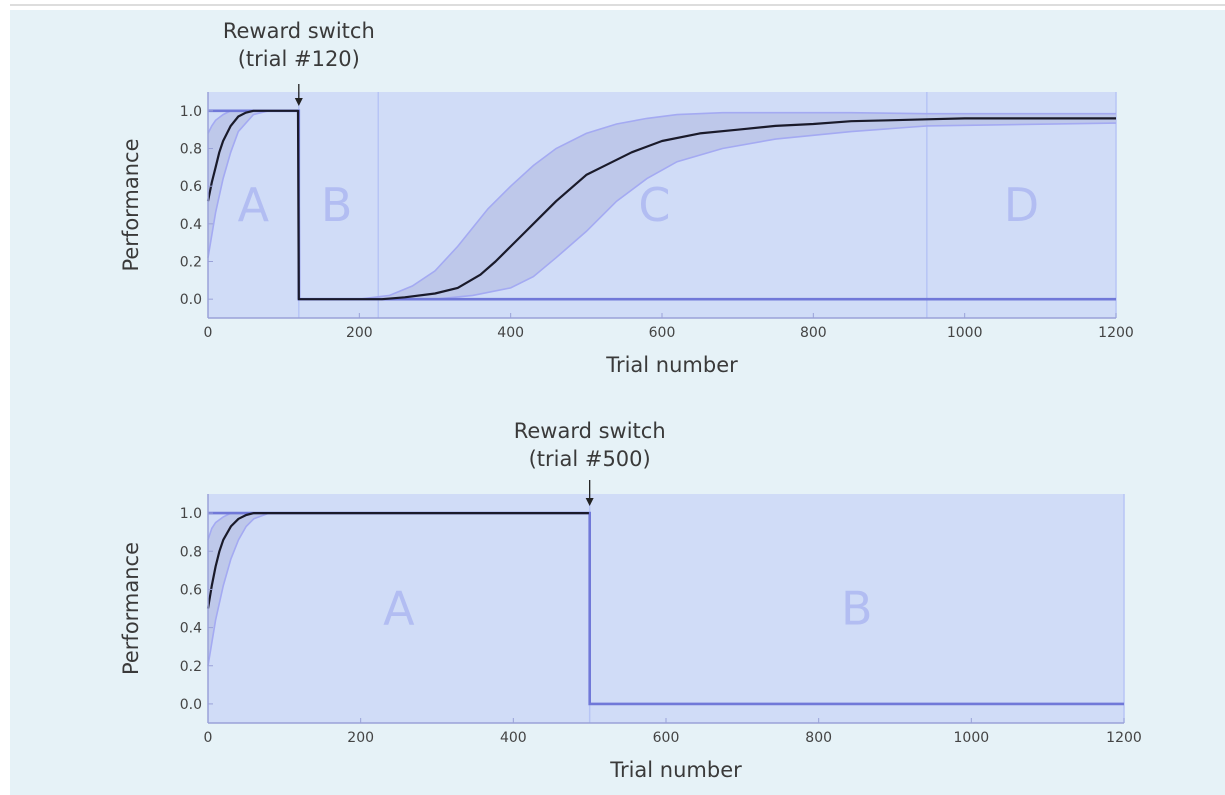 The height and width of the screenshot is (795, 1225). What do you see at coordinates (397, 560) in the screenshot?
I see `mean-line` at bounding box center [397, 560].